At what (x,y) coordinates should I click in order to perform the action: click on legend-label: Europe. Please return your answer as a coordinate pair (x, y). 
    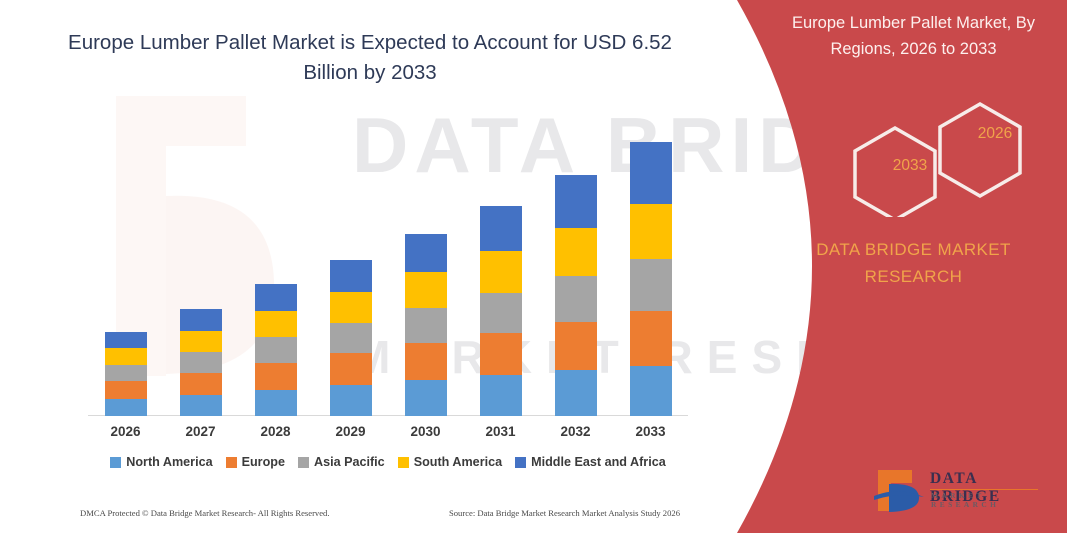
    Looking at the image, I should click on (263, 462).